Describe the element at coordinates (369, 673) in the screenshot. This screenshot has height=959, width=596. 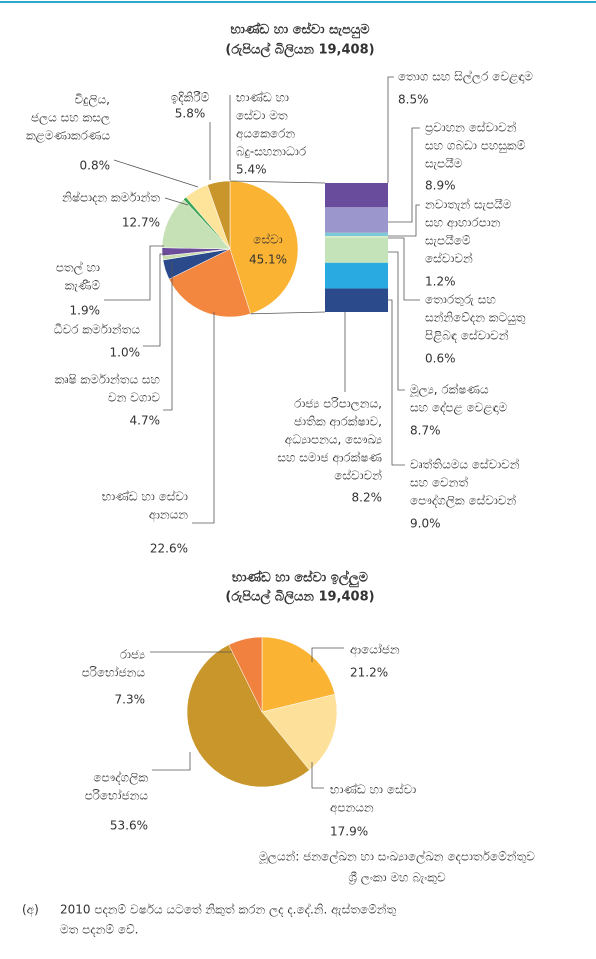
I see `slice-value-label: 21.2%` at that location.